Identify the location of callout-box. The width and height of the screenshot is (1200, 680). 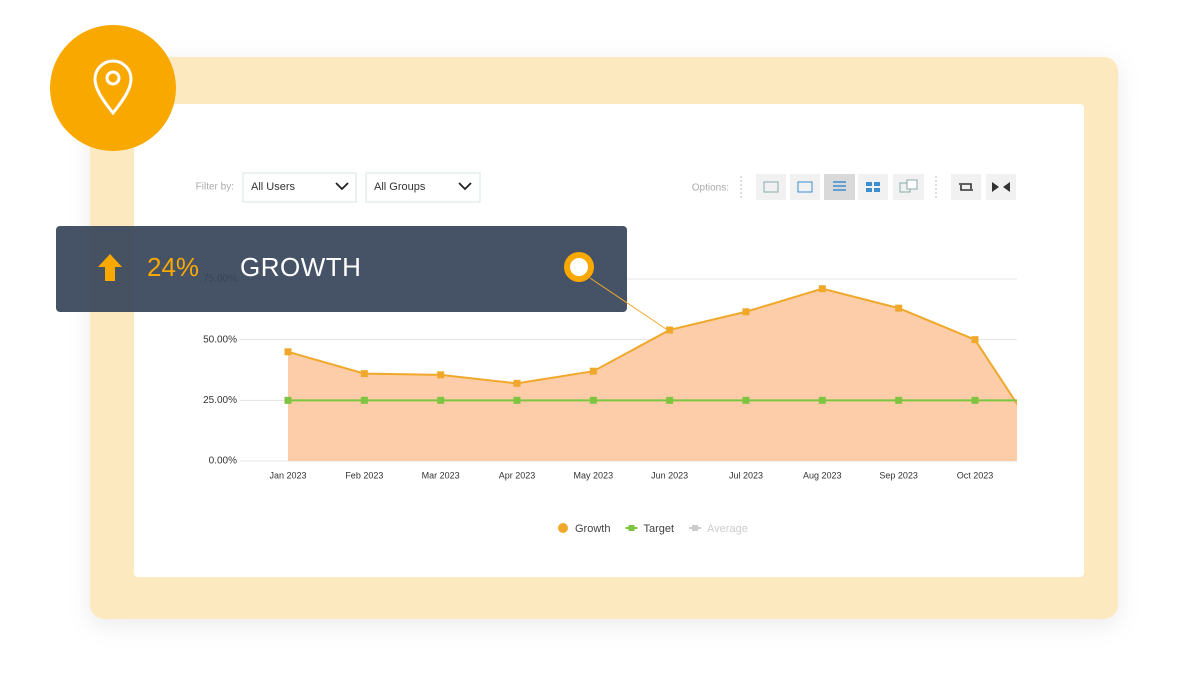
(341, 269).